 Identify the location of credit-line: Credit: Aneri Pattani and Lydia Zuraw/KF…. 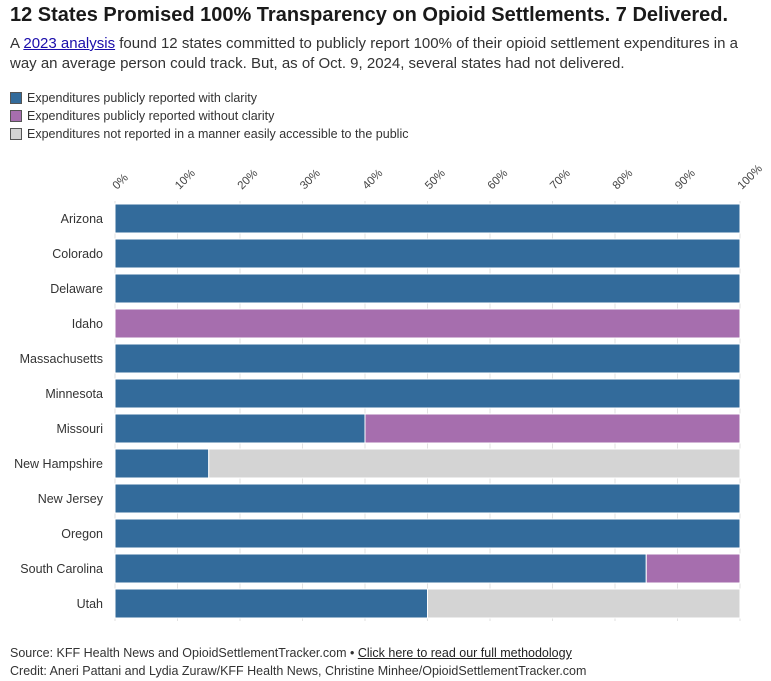
(298, 671).